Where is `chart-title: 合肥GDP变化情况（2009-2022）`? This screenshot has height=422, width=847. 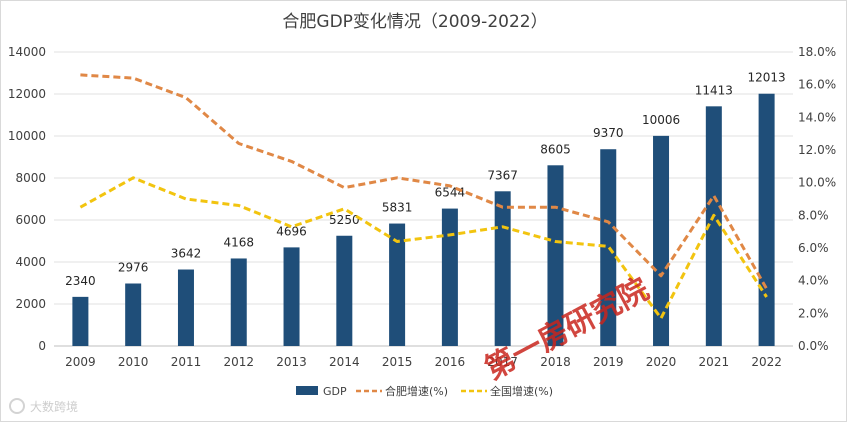 chart-title: 合肥GDP变化情况（2009-2022） is located at coordinates (414, 22).